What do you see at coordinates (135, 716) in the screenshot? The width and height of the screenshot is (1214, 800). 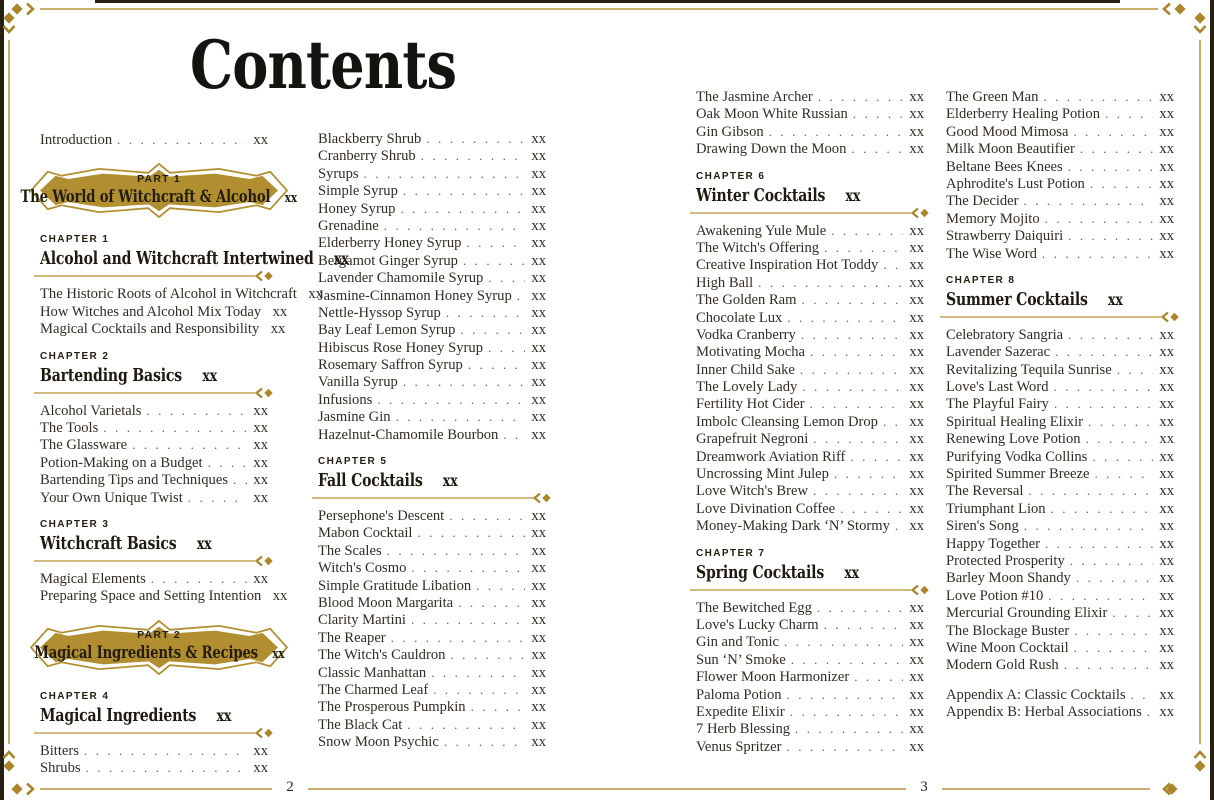 I see `chapter-title-row: Magical Ingredients xx` at bounding box center [135, 716].